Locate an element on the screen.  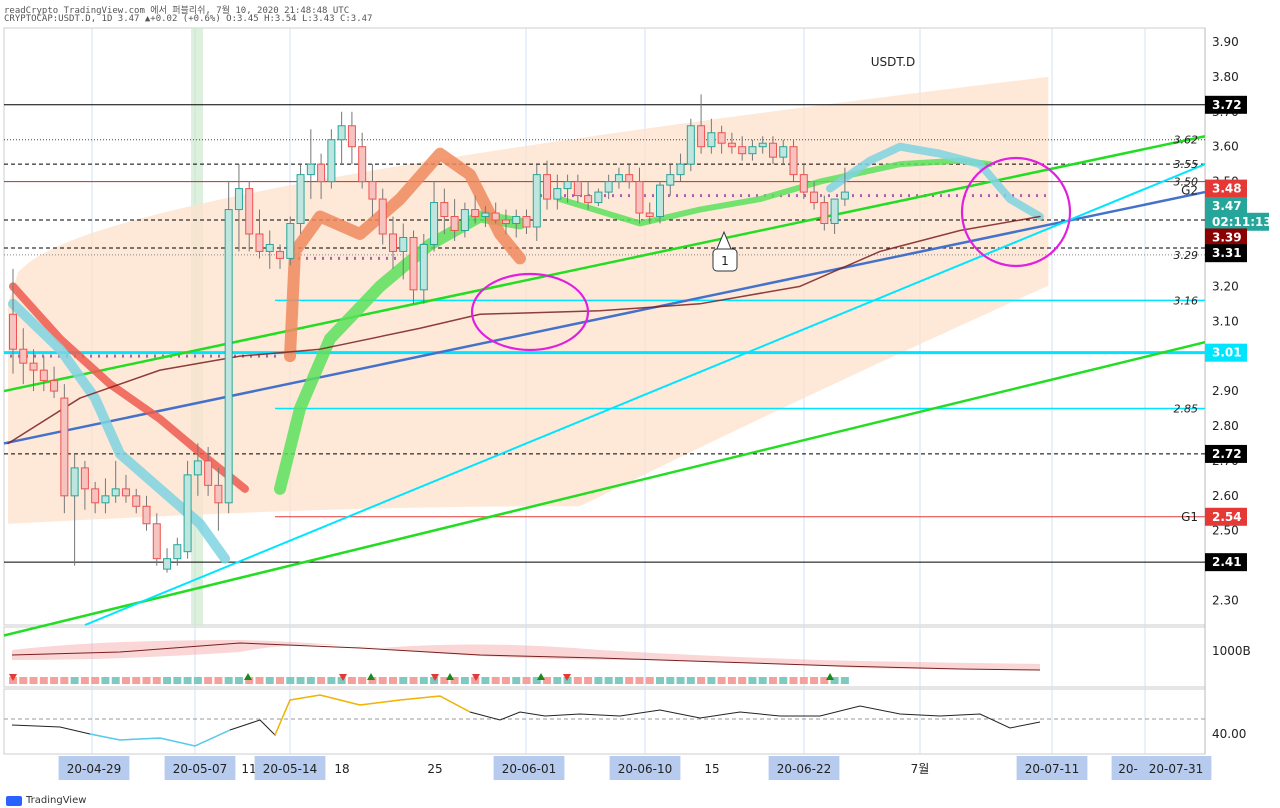
price-tag-label: 2.54 is located at coordinates (1227, 517).